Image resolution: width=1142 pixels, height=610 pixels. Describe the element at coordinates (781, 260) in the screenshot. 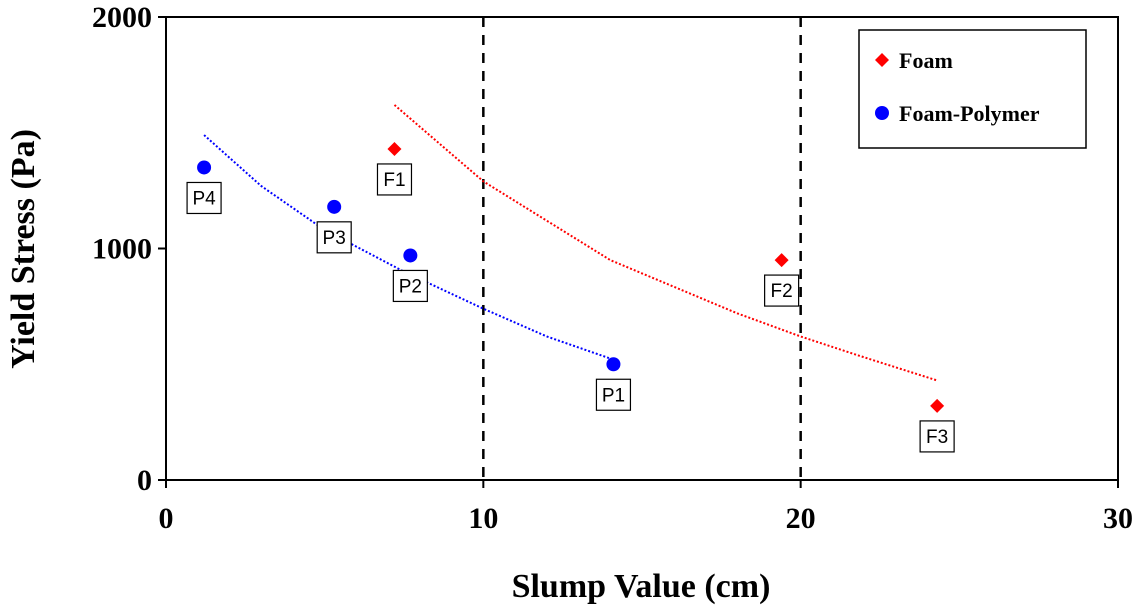

I see `foam-point-F2` at that location.